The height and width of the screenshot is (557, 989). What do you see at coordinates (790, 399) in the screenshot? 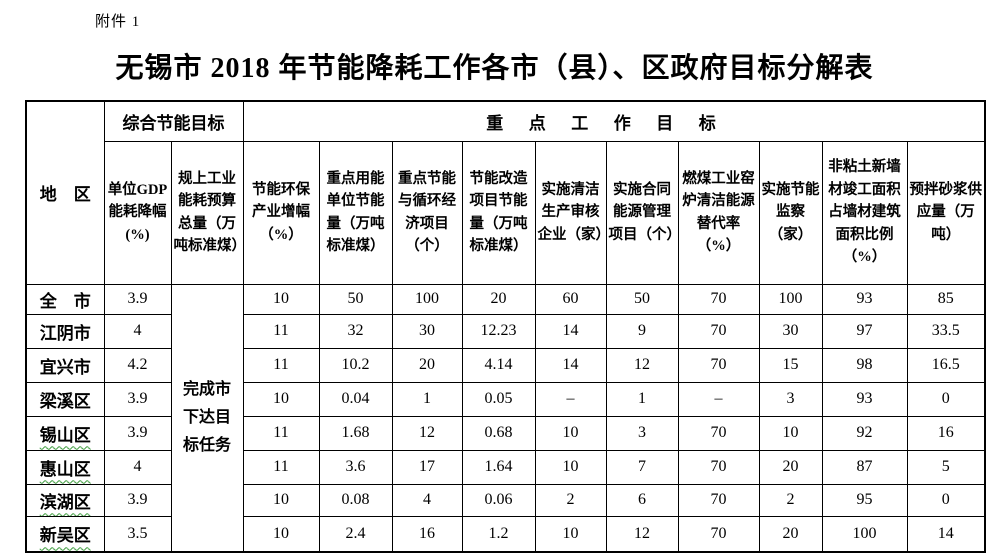
I see `target-value-cell: 3` at bounding box center [790, 399].